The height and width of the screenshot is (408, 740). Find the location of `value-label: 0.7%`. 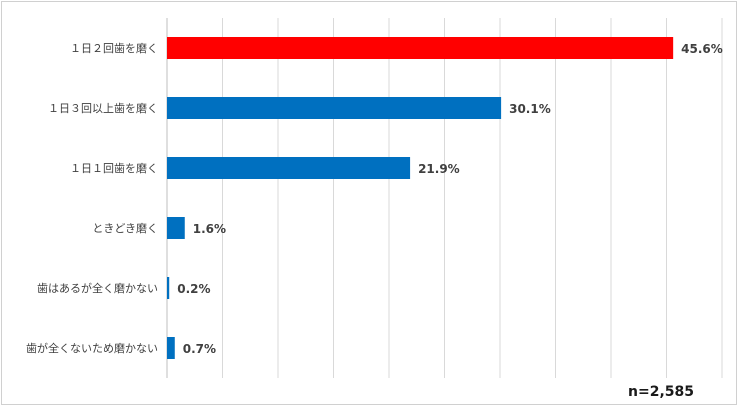

value-label: 0.7% is located at coordinates (199, 349).